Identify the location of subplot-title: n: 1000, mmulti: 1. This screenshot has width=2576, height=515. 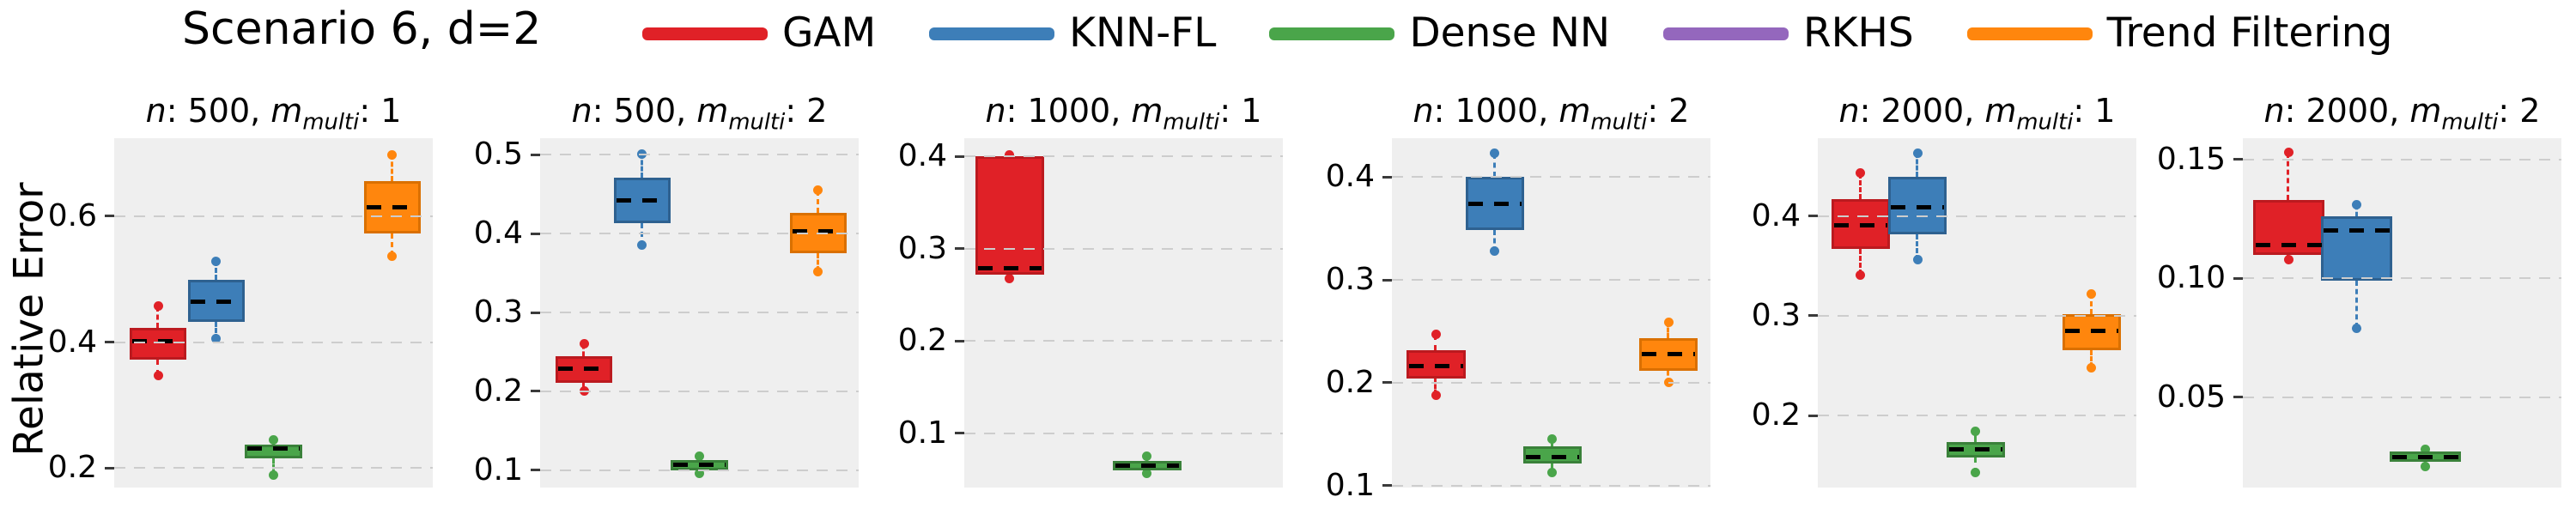
(1123, 114).